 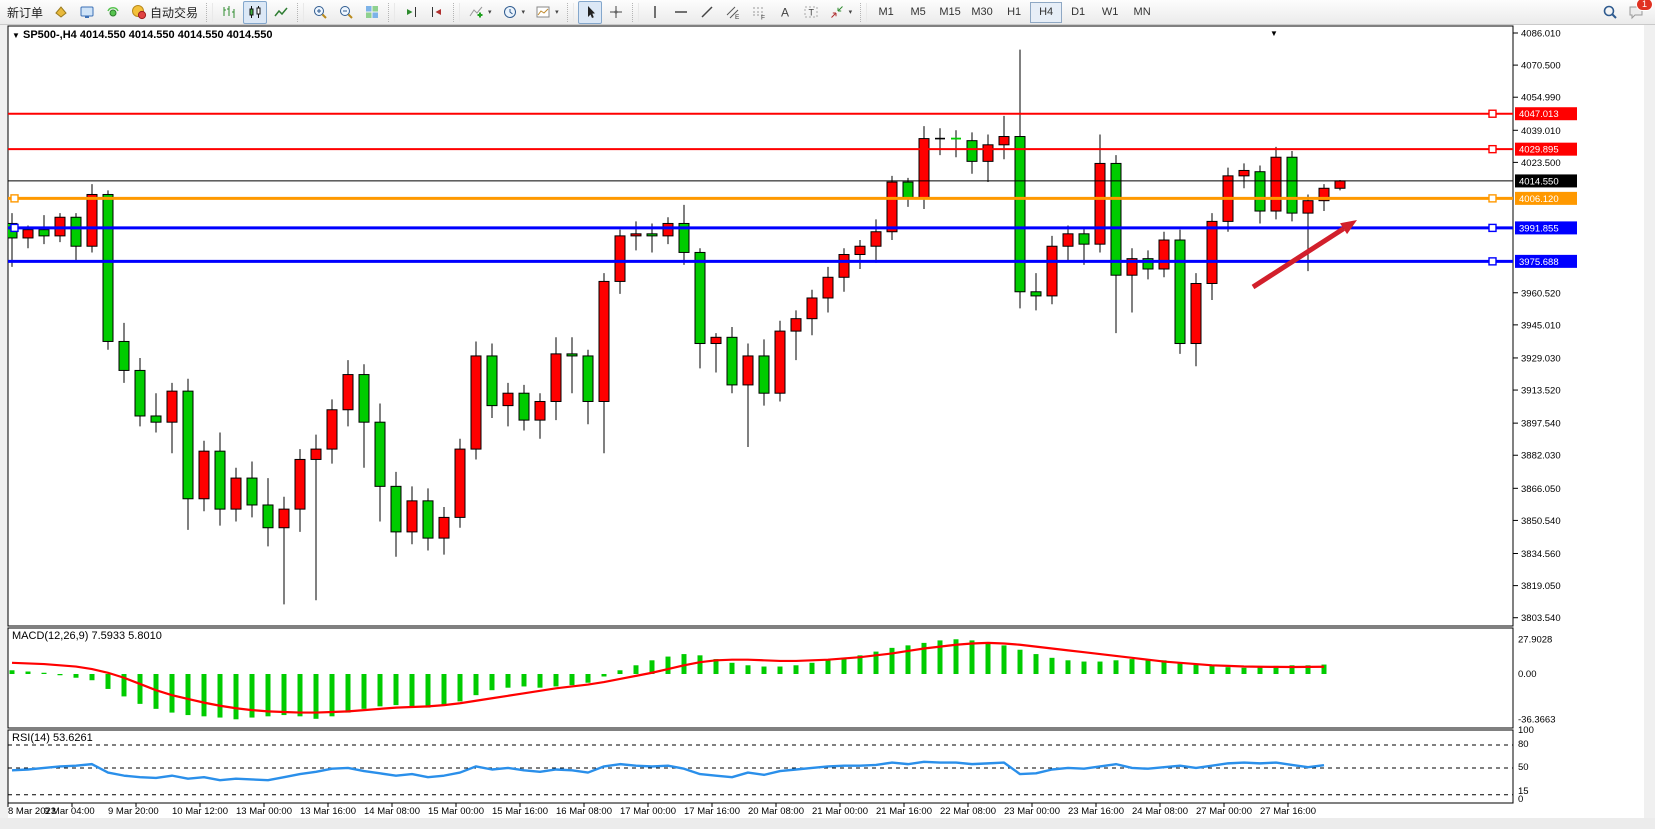 I want to click on fibonacci-button: F, so click(x=759, y=12).